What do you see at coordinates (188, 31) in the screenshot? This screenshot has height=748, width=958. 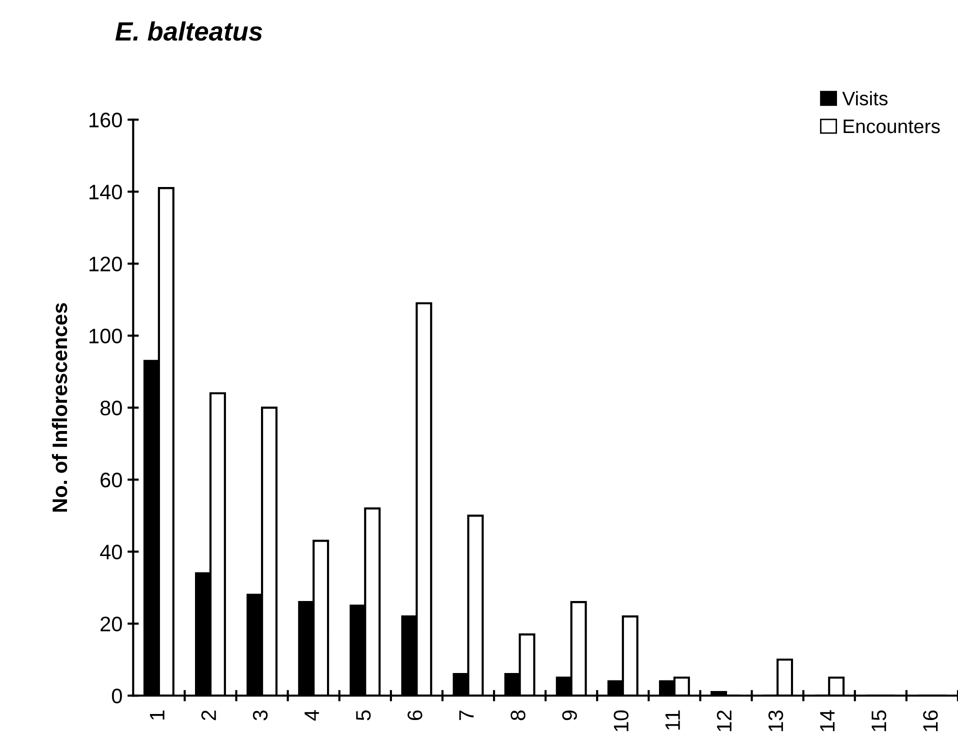 I see `chart-title: E. balteatus` at bounding box center [188, 31].